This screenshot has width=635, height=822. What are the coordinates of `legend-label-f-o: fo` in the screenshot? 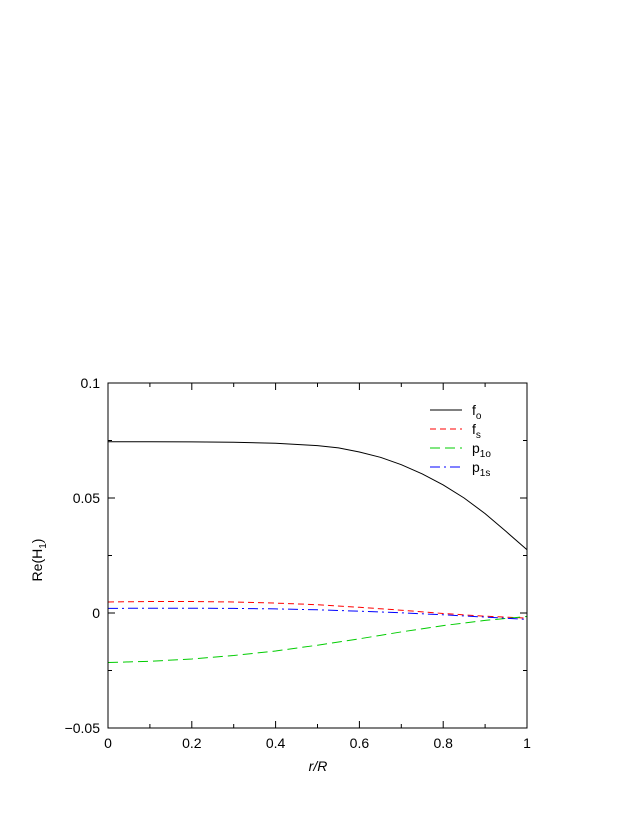 It's located at (477, 412).